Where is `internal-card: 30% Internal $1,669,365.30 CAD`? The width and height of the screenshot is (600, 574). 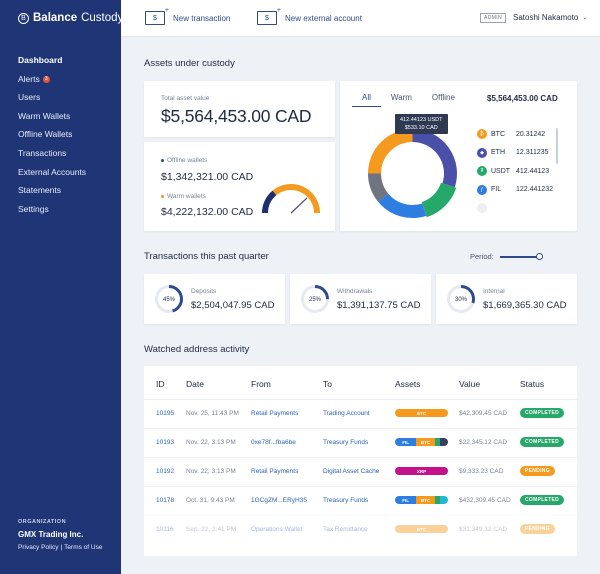 internal-card: 30% Internal $1,669,365.30 CAD is located at coordinates (506, 299).